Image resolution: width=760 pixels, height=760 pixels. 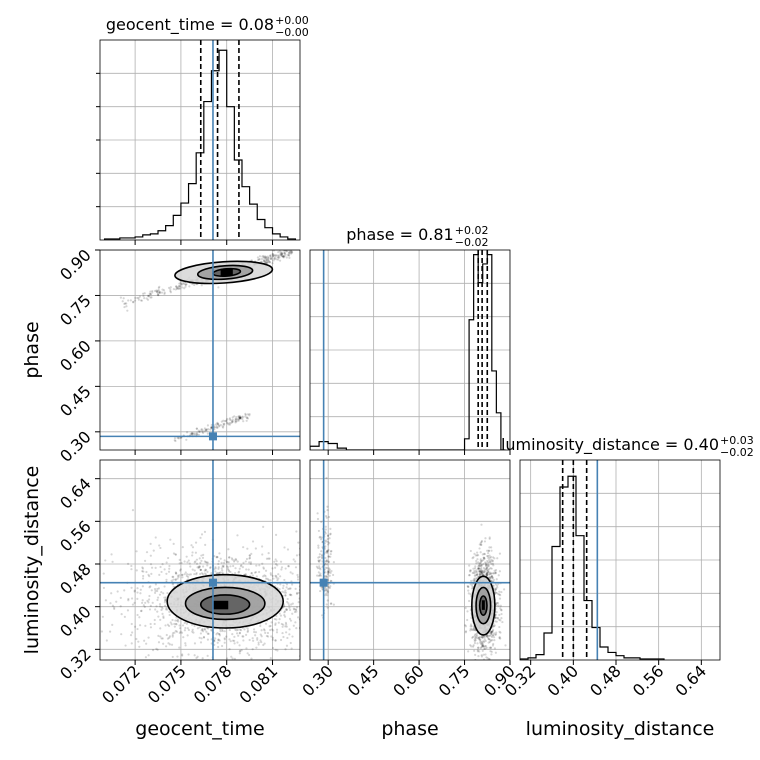 What do you see at coordinates (75, 536) in the screenshot?
I see `y-tick-label: 0.56` at bounding box center [75, 536].